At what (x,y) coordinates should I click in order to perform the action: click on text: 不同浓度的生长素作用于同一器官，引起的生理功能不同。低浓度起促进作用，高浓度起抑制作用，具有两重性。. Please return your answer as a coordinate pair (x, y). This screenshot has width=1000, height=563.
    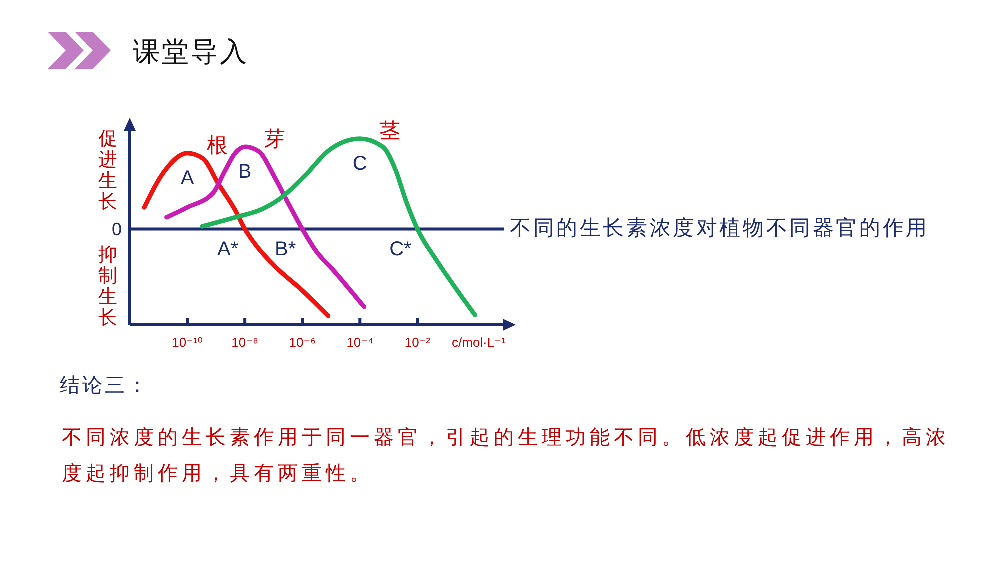
    Looking at the image, I should click on (506, 456).